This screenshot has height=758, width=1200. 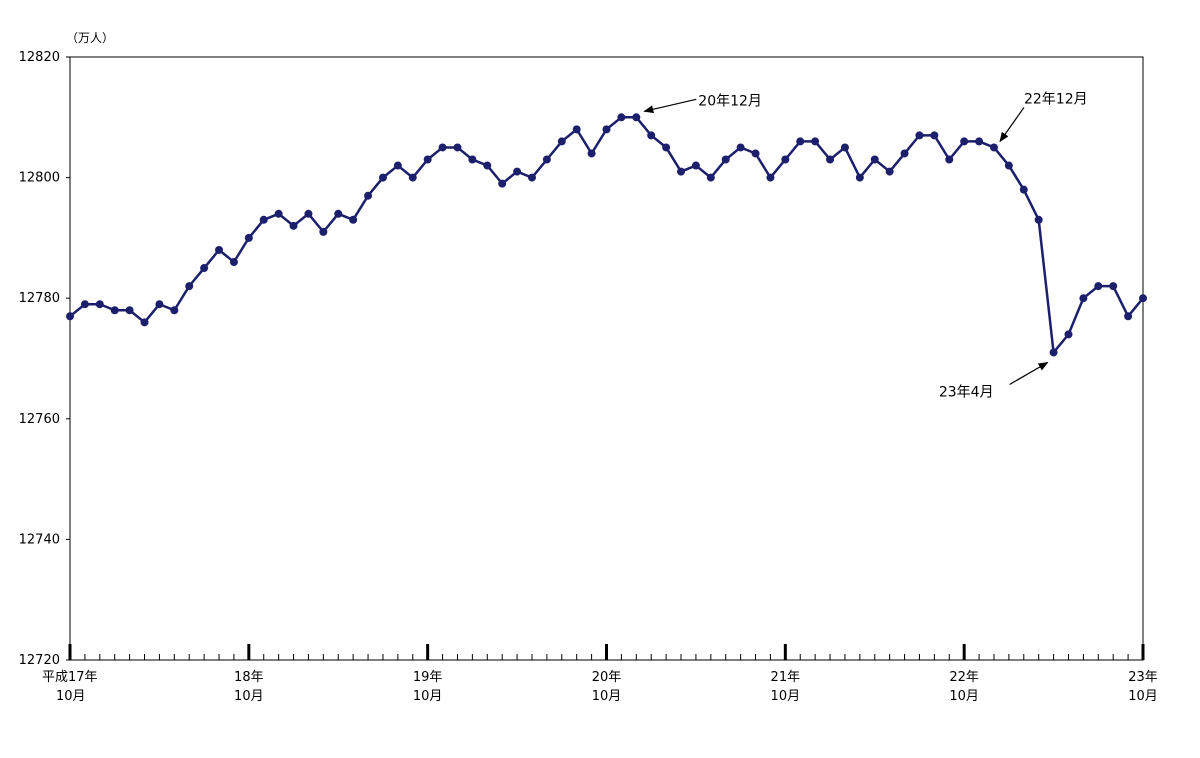 I want to click on x-tick-label-year: 22年, so click(x=964, y=677).